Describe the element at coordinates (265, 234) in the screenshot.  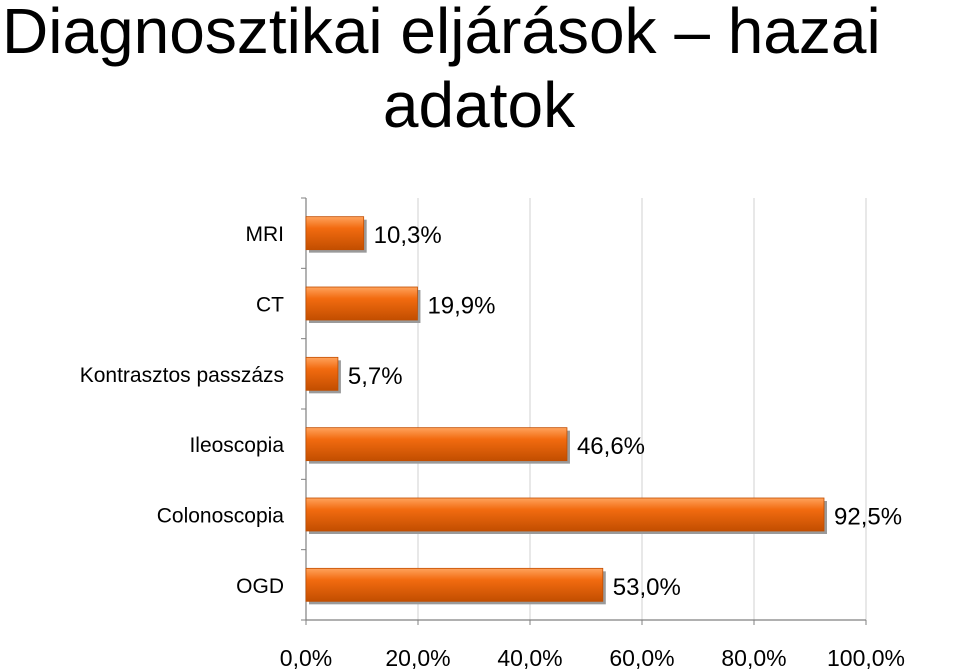
I see `category-label: MRI` at that location.